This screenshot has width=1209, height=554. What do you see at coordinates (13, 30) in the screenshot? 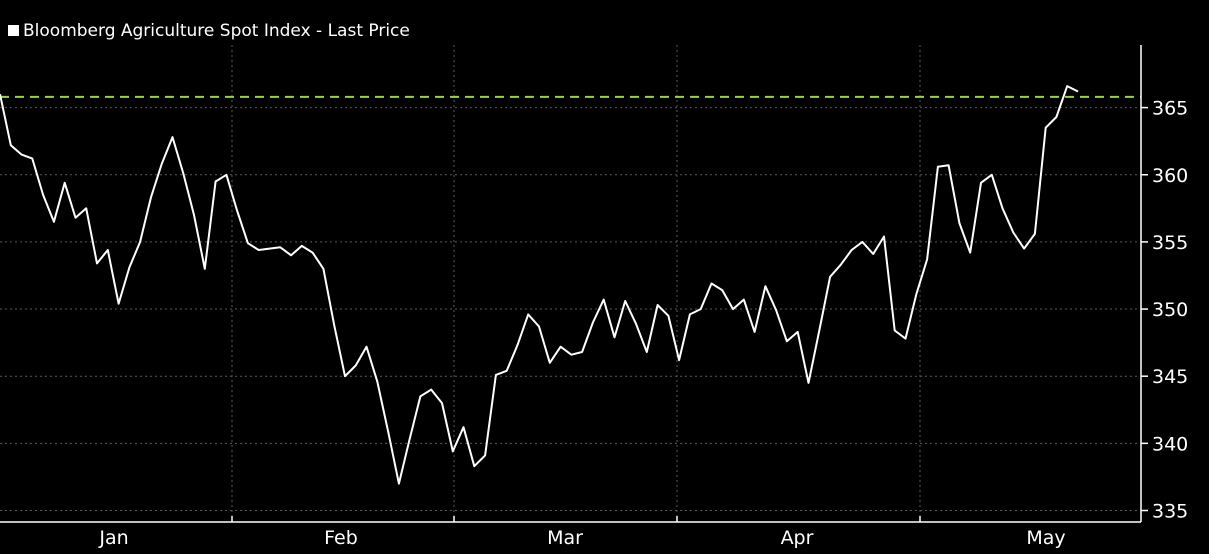
I see `legend-swatch` at bounding box center [13, 30].